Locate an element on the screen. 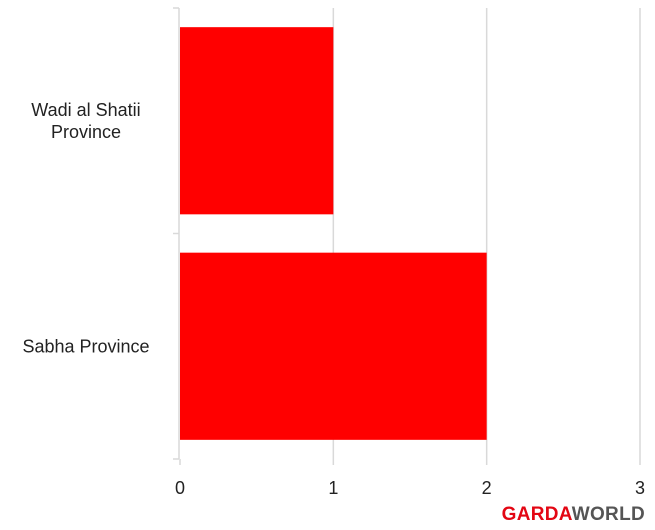 The height and width of the screenshot is (530, 655). gardaworld-logo: GARDAWORLD is located at coordinates (573, 515).